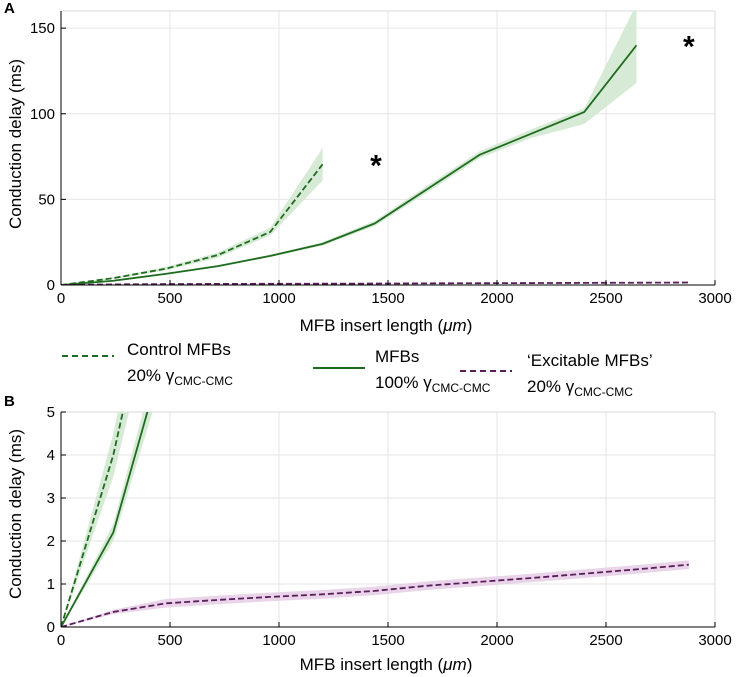 This screenshot has height=677, width=737. What do you see at coordinates (470, 325) in the screenshot?
I see `panel-a-xlabel-suffix: )` at bounding box center [470, 325].